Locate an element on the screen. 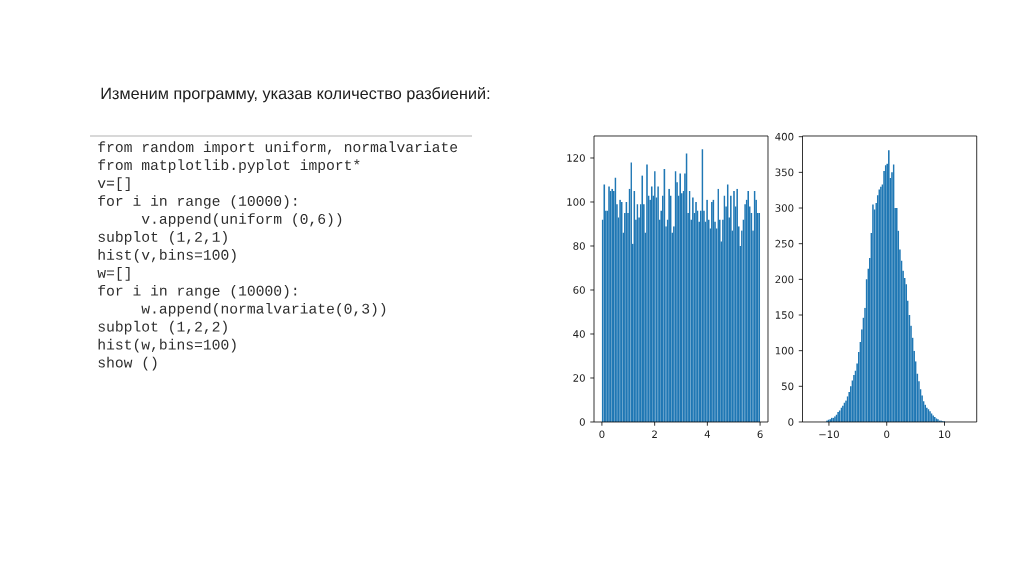 This screenshot has width=1024, height=574. text: from random import uniform, normalvariate is located at coordinates (278, 148).